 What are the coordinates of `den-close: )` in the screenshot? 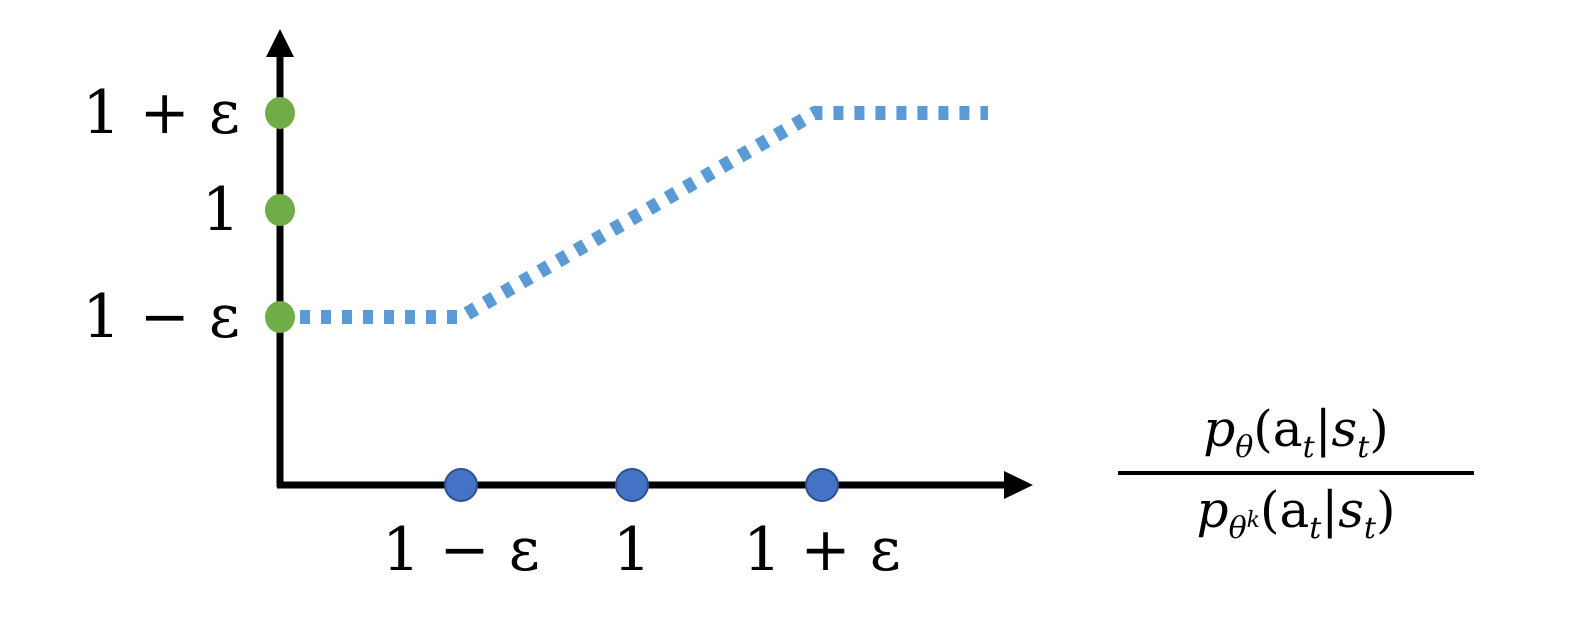 It's located at (1385, 510).